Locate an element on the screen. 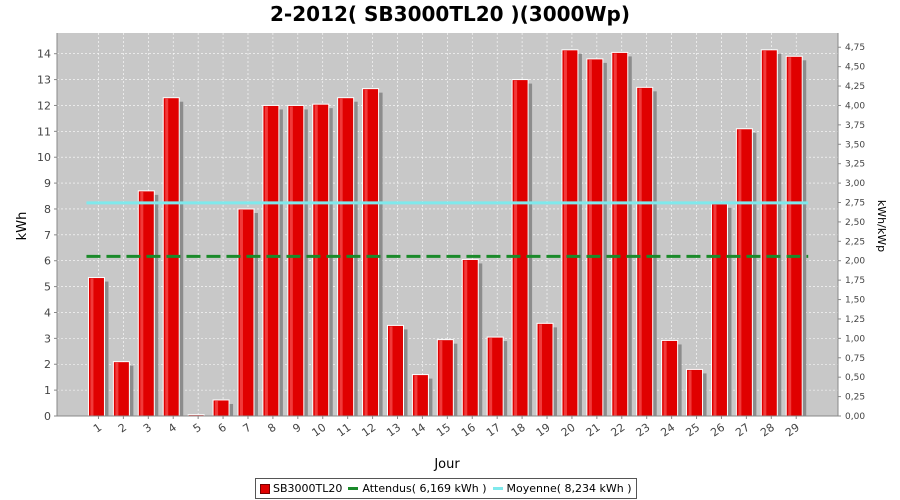 The height and width of the screenshot is (500, 900). legend-item-moyenne: Moyenne( 8,234 kWh ) is located at coordinates (562, 488).